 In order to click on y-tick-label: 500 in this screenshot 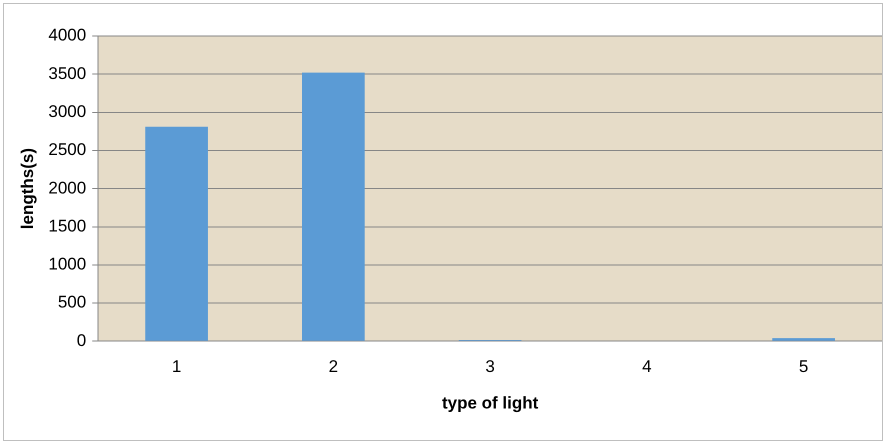, I will do `click(72, 302)`.